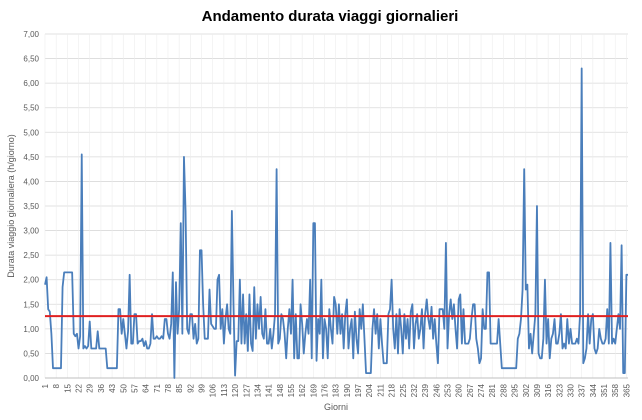  Describe the element at coordinates (526, 390) in the screenshot. I see `x-tick-label: 302` at that location.